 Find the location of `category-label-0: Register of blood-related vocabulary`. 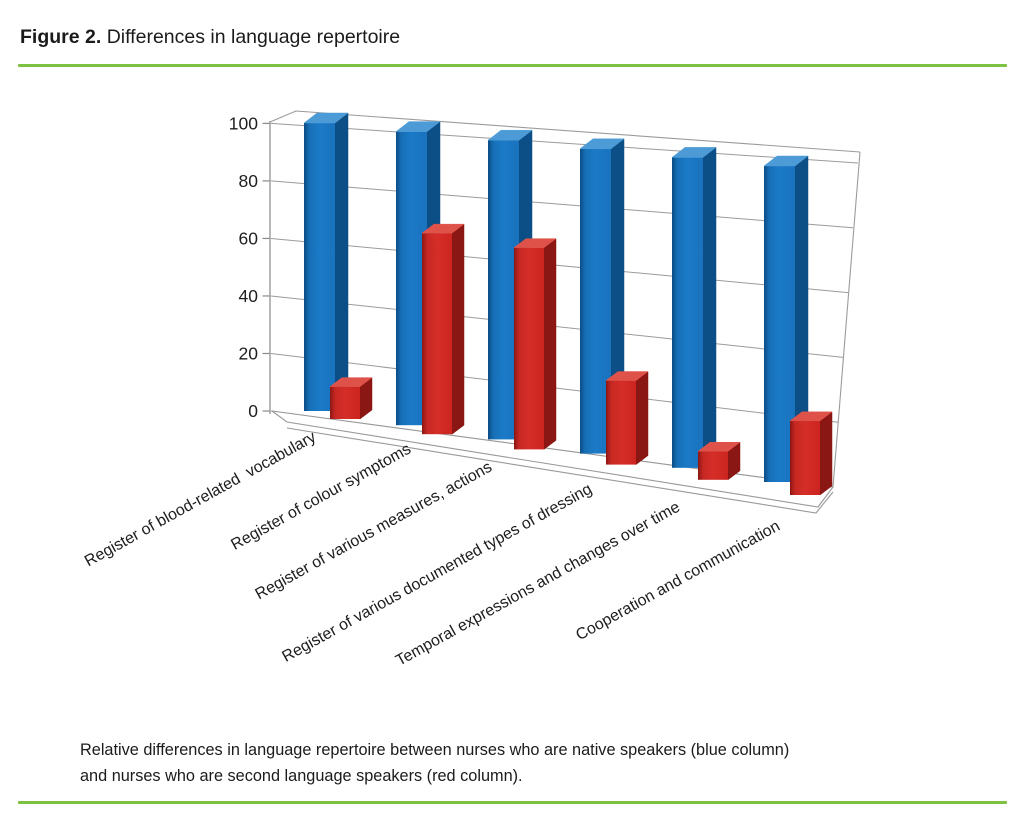

category-label-0: Register of blood-related vocabulary is located at coordinates (200, 500).